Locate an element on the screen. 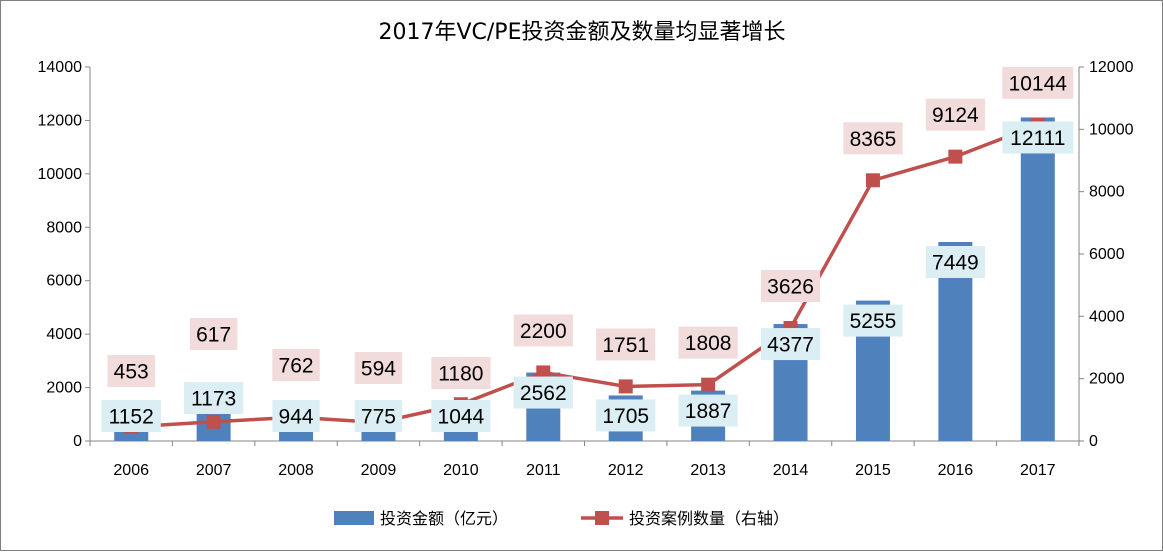 The image size is (1163, 552). legend-swatch-bar is located at coordinates (354, 518).